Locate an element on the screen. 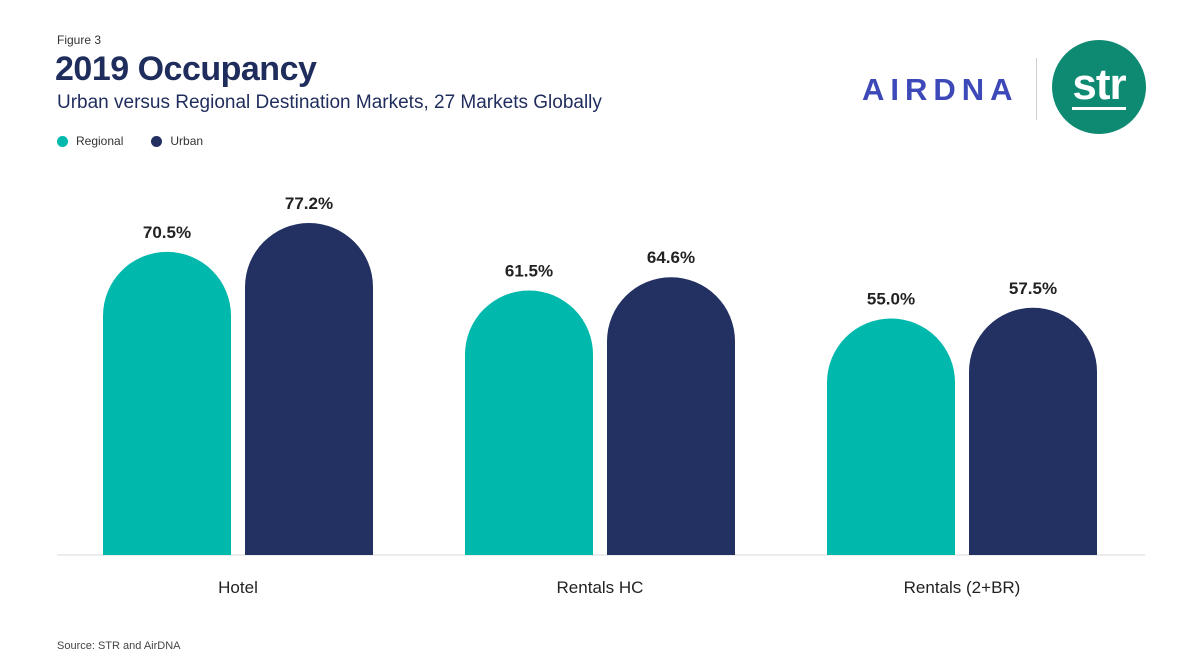 The image size is (1200, 670). category-label-2: Rentals (2+BR) is located at coordinates (962, 587).